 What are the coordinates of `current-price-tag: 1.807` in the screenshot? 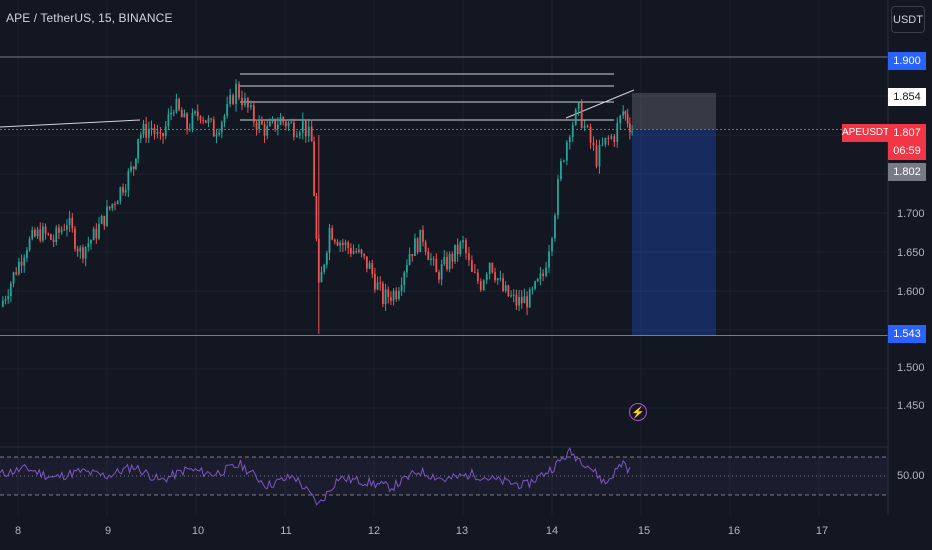 It's located at (907, 133).